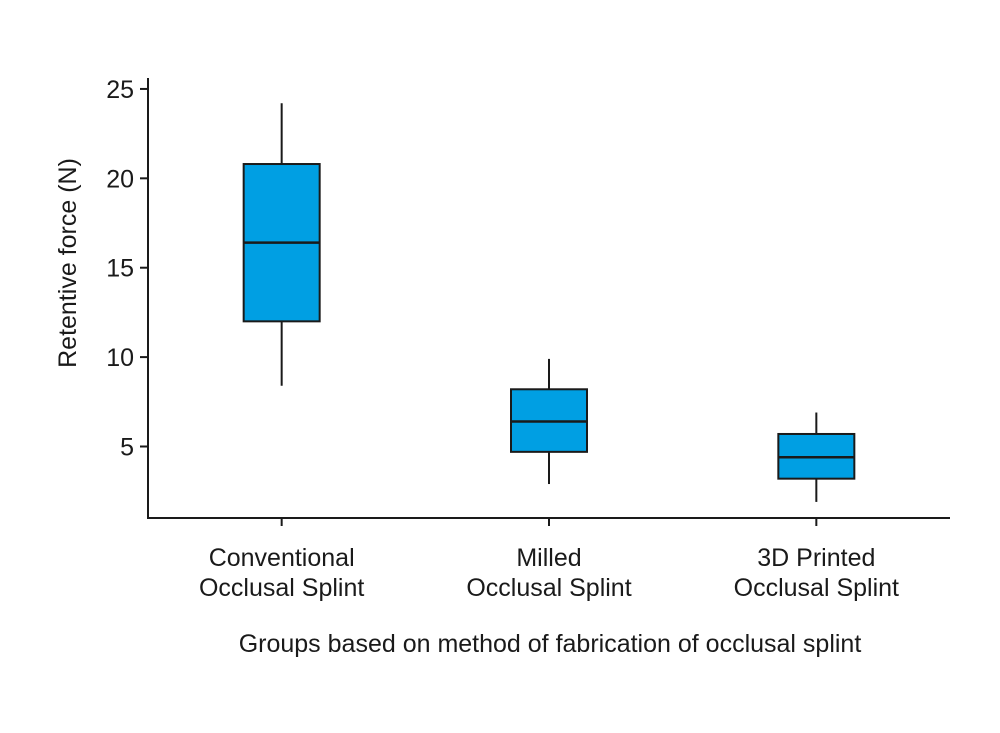 The height and width of the screenshot is (733, 1000). I want to click on y-tick-label: 5, so click(127, 447).